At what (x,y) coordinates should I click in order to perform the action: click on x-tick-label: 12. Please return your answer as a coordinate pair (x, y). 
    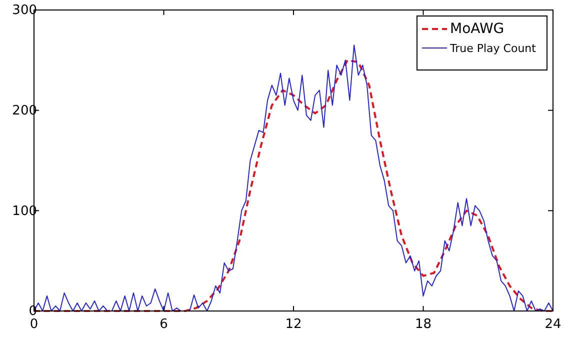
    Looking at the image, I should click on (293, 324).